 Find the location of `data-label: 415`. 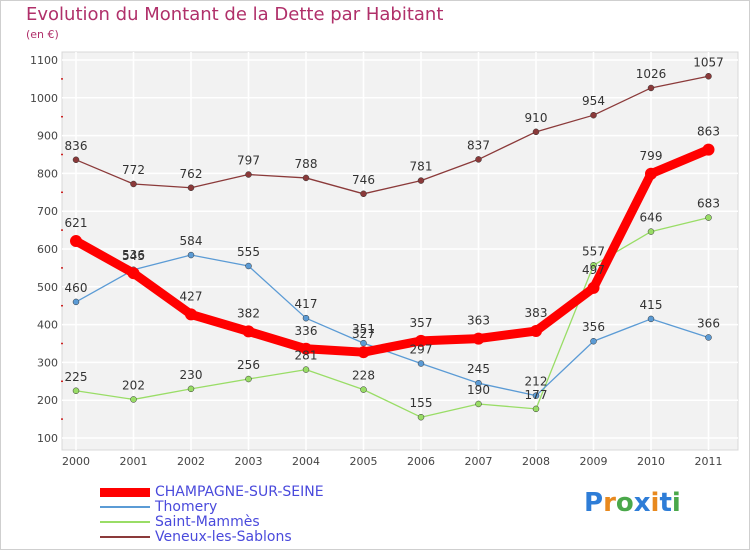

data-label: 415 is located at coordinates (651, 305).